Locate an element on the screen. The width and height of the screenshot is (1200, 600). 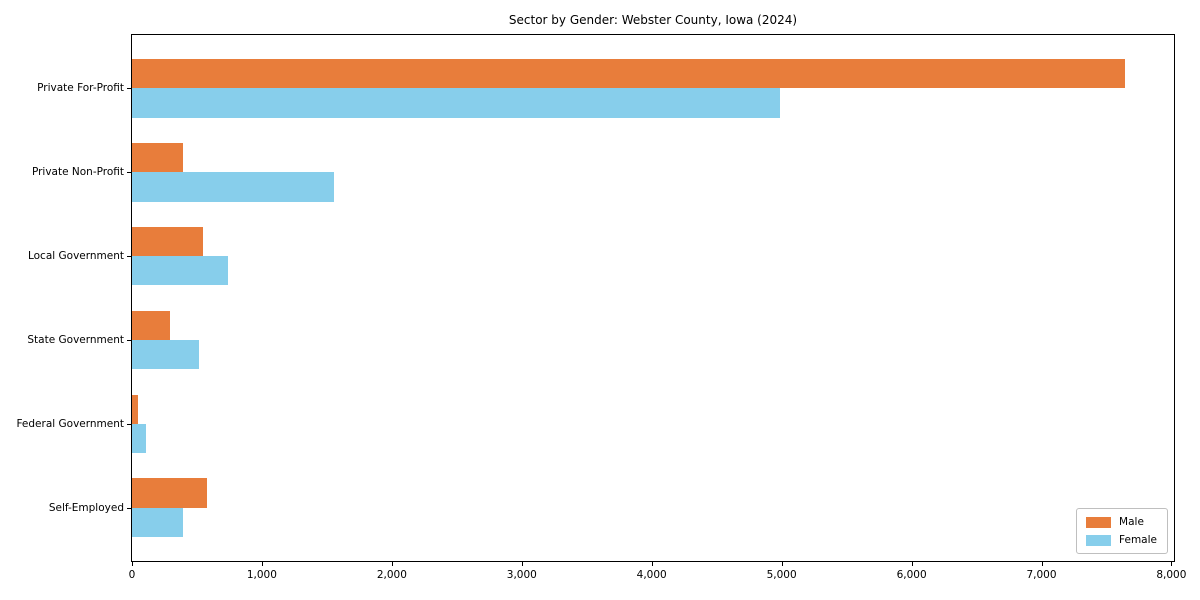
legend-swatch-female is located at coordinates (1099, 540).